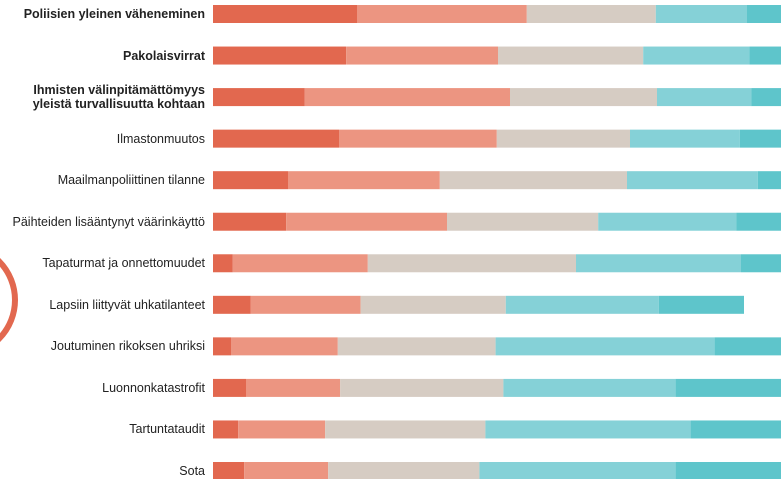 This screenshot has width=781, height=479. I want to click on category-label: Lapsiin liittyvät uhkatilanteet, so click(127, 304).